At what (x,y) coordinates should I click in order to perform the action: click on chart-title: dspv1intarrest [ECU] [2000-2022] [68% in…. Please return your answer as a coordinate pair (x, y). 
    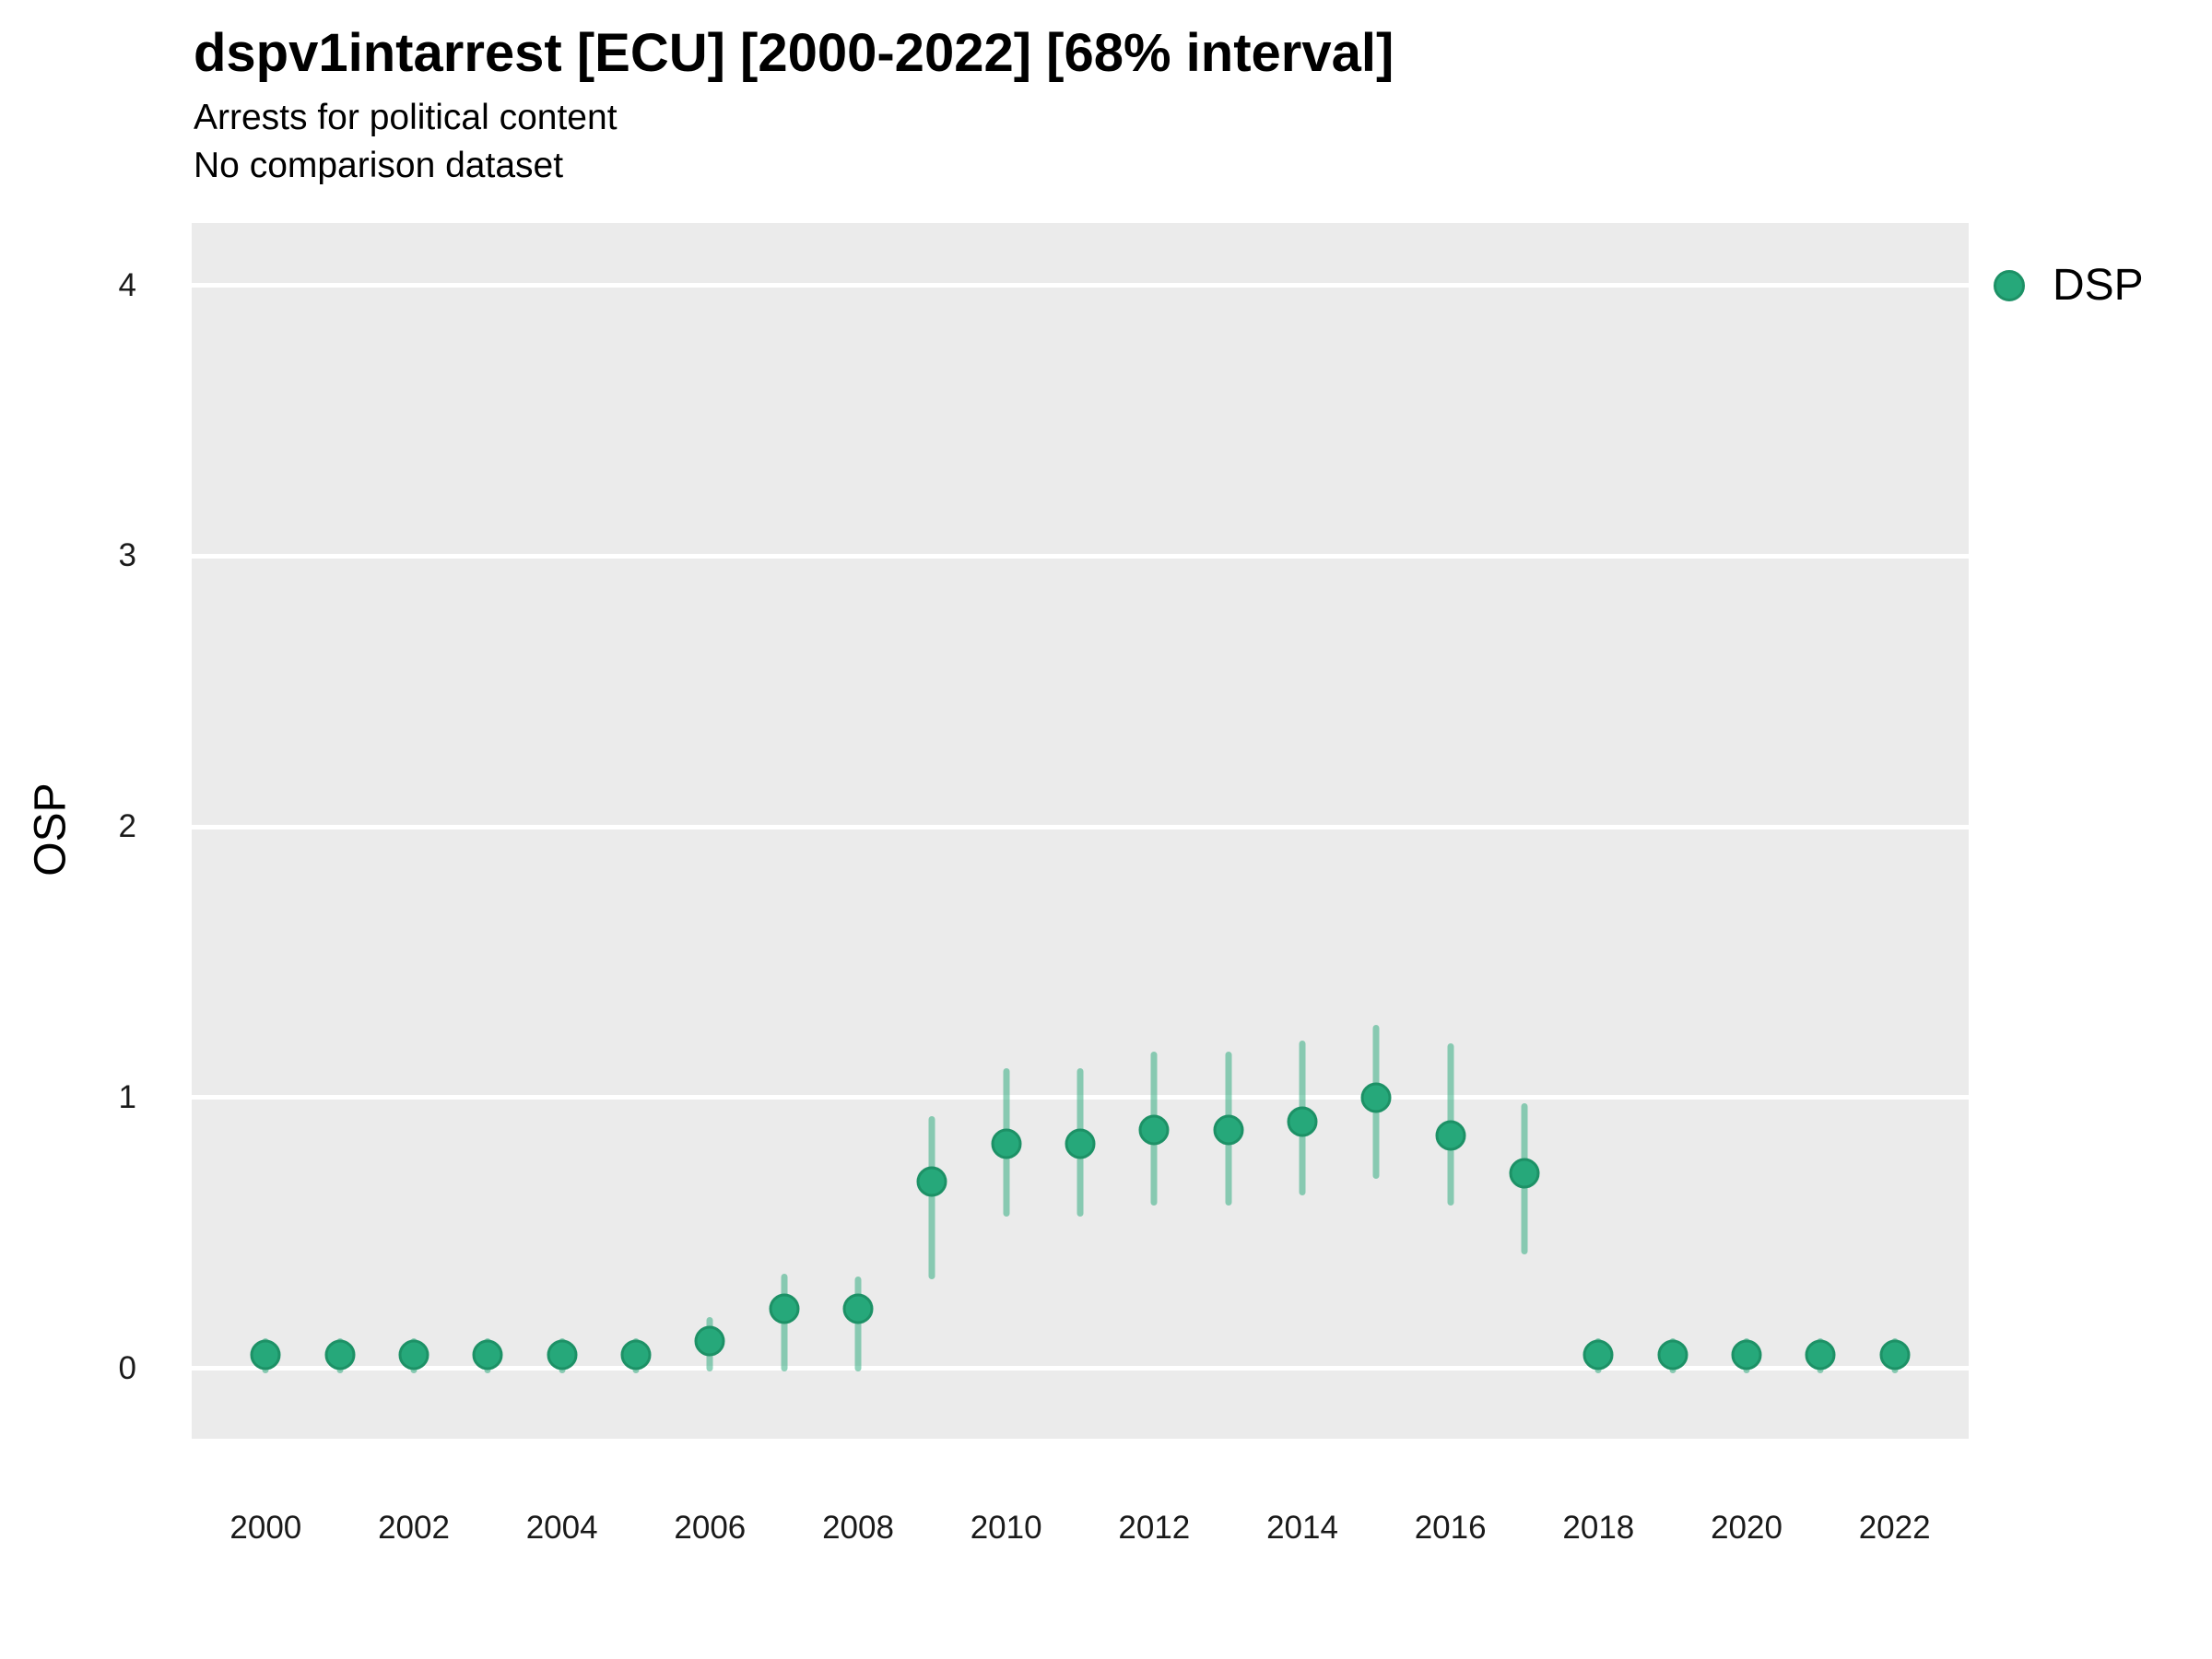
    Looking at the image, I should click on (794, 53).